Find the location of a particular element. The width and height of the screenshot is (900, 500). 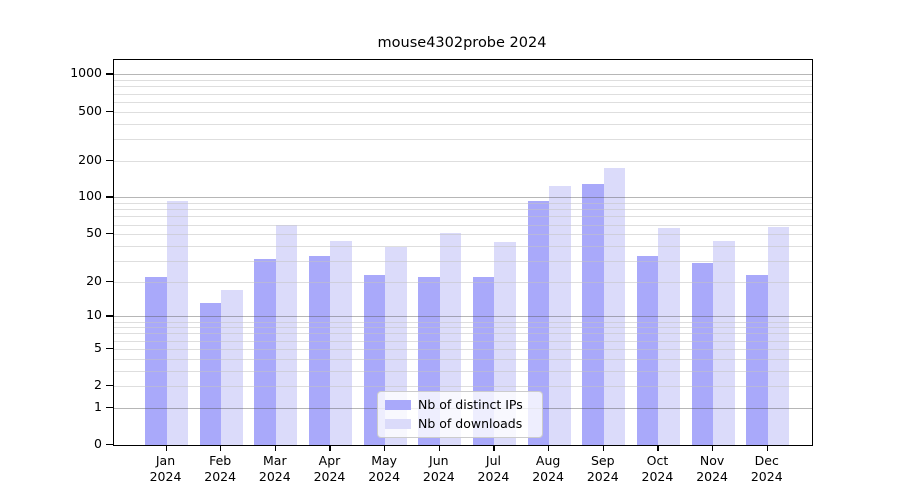

x-tick-label-may: May 2024 is located at coordinates (384, 469).